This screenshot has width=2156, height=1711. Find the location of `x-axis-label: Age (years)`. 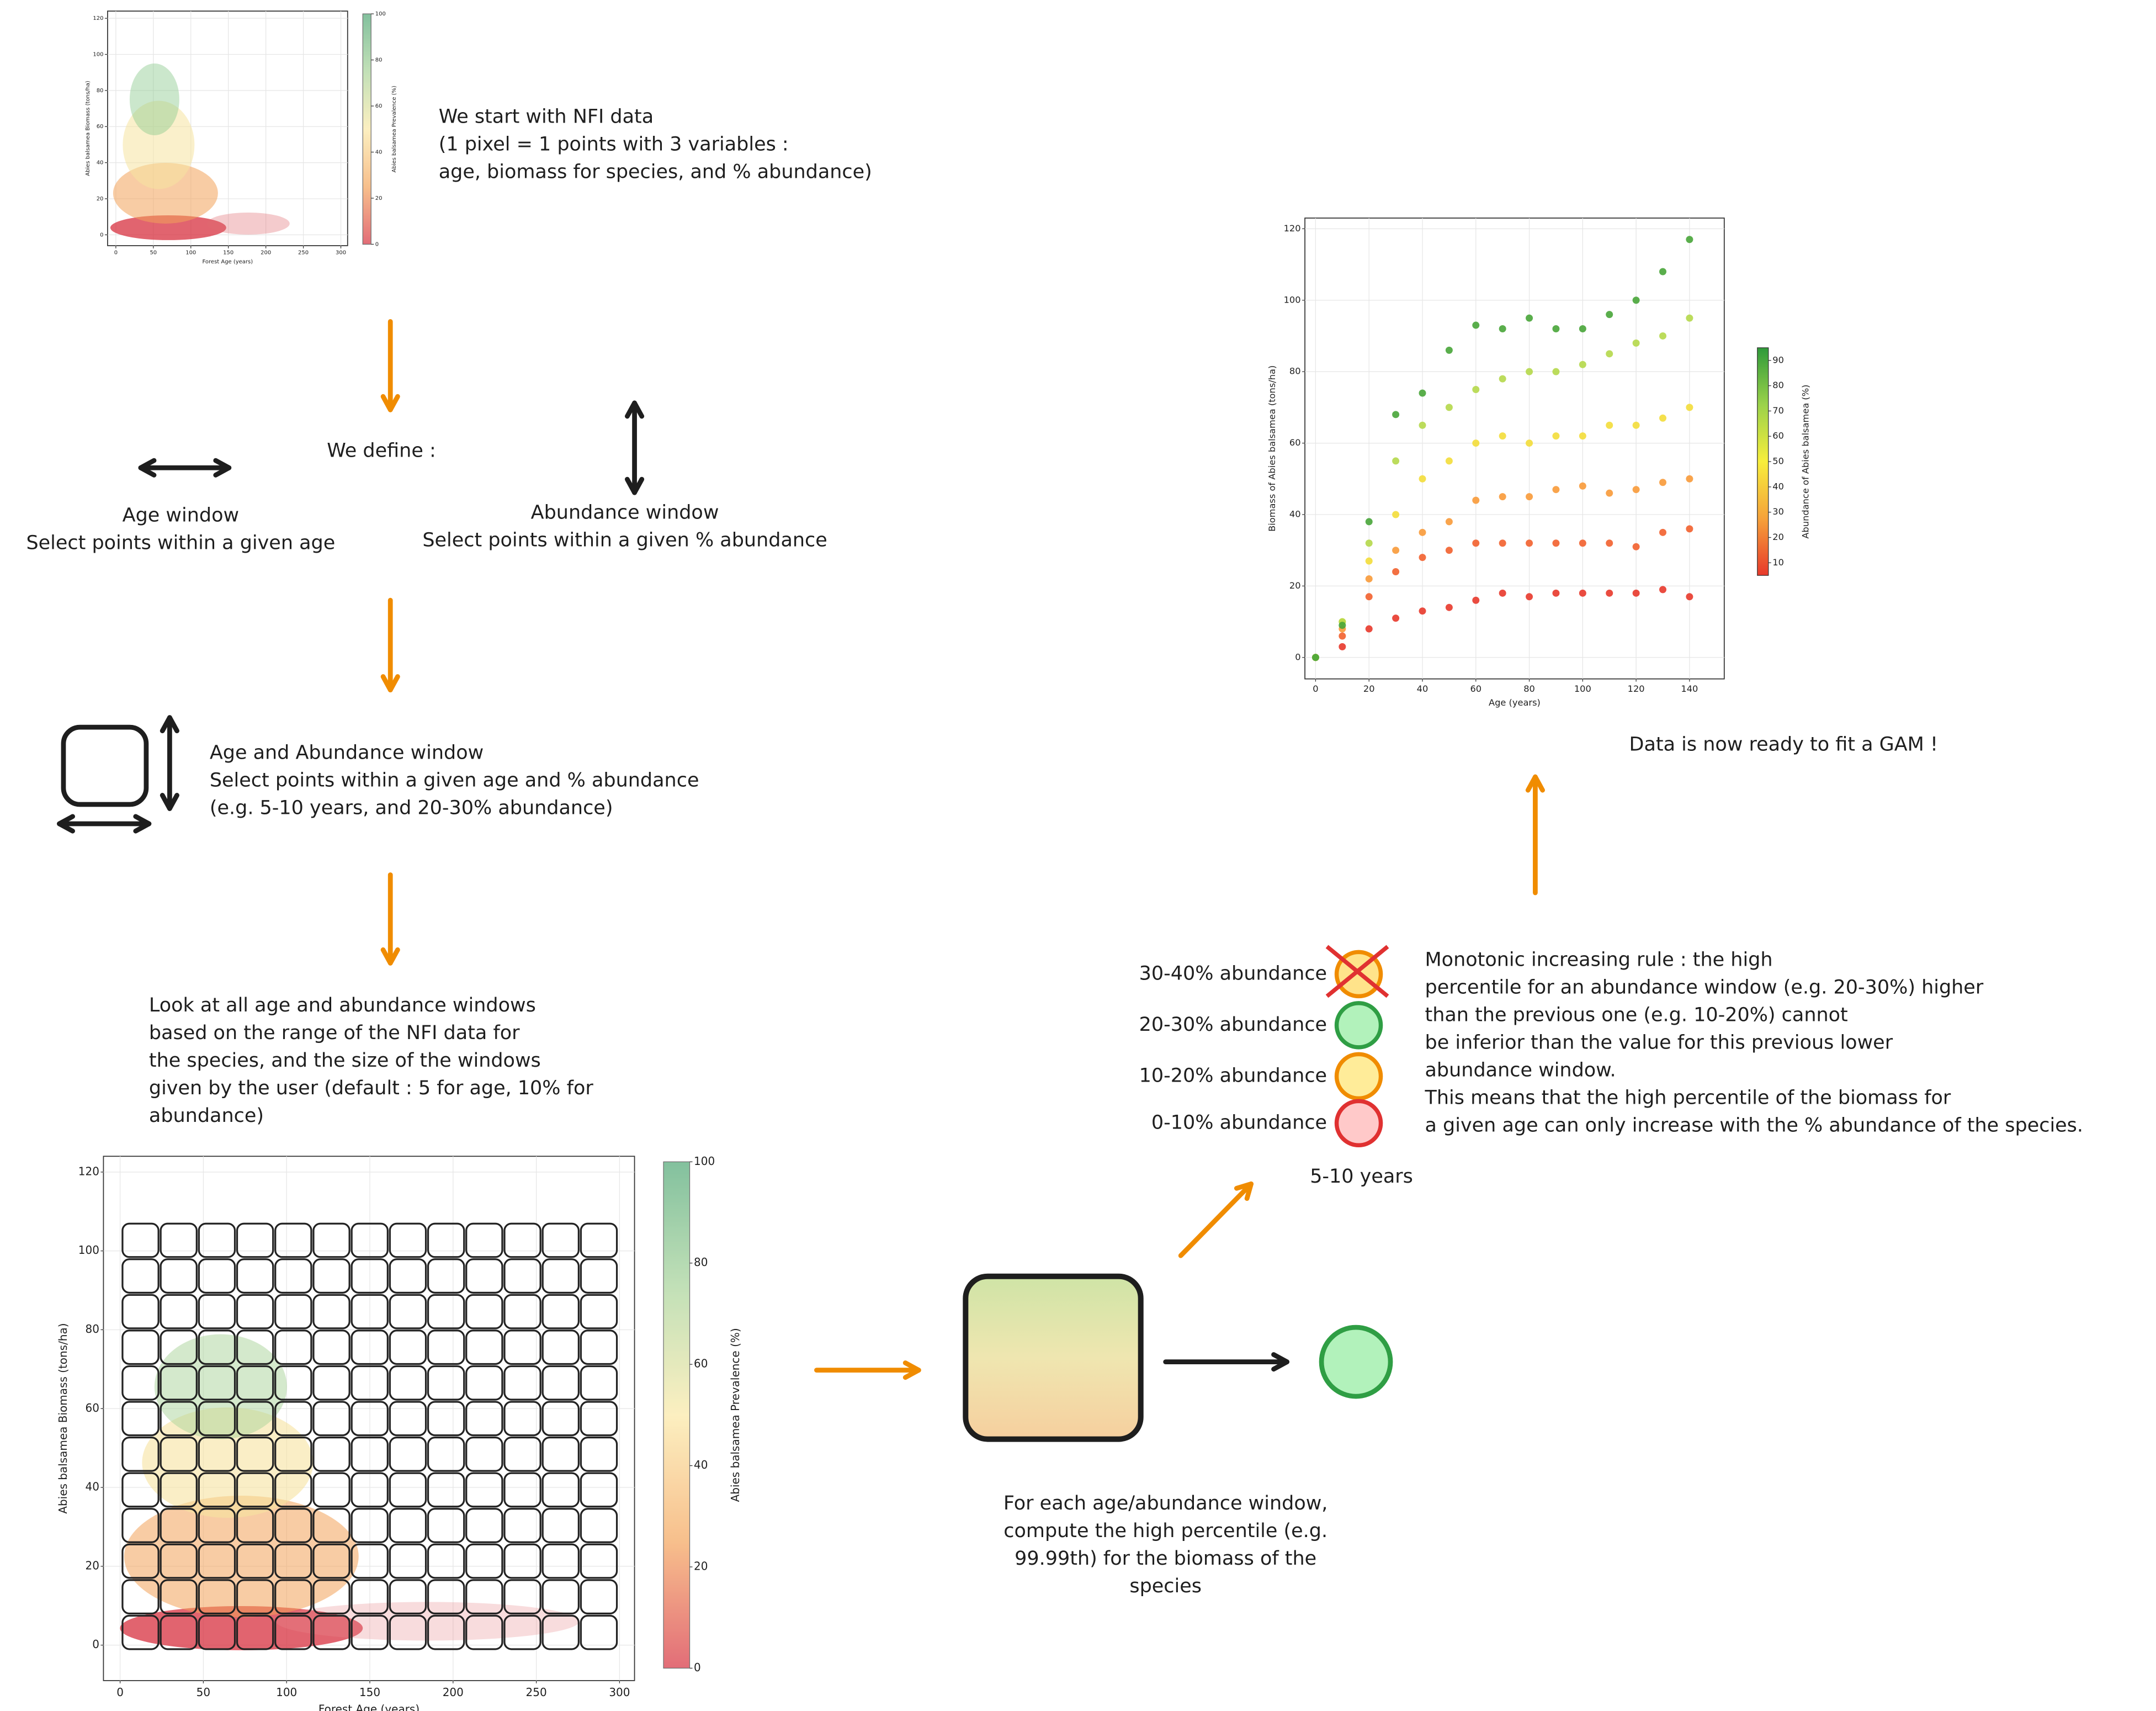

x-axis-label: Age (years) is located at coordinates (1515, 703).